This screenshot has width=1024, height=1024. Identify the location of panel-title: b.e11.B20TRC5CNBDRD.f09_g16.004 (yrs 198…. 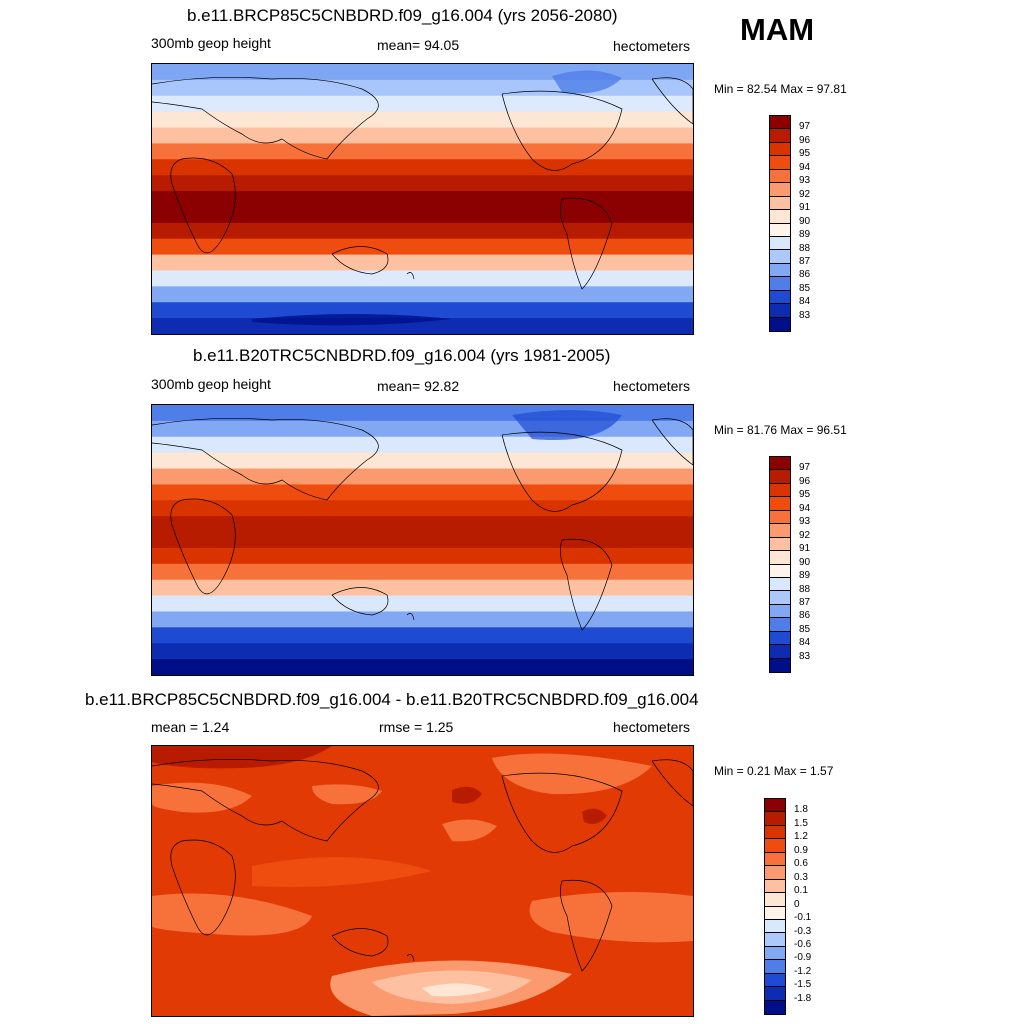
(402, 355).